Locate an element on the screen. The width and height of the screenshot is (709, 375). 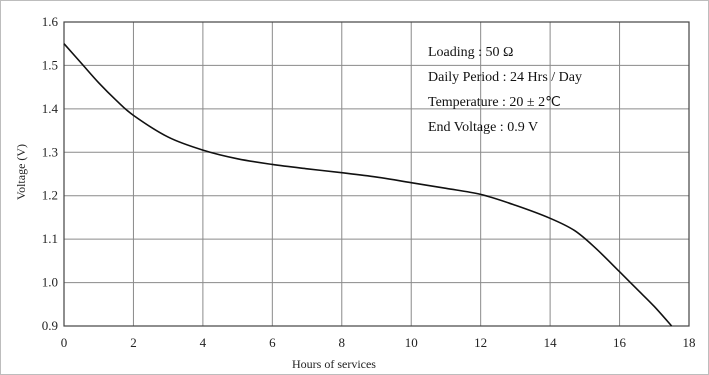
y-tick-label: 1.1 is located at coordinates (50, 238).